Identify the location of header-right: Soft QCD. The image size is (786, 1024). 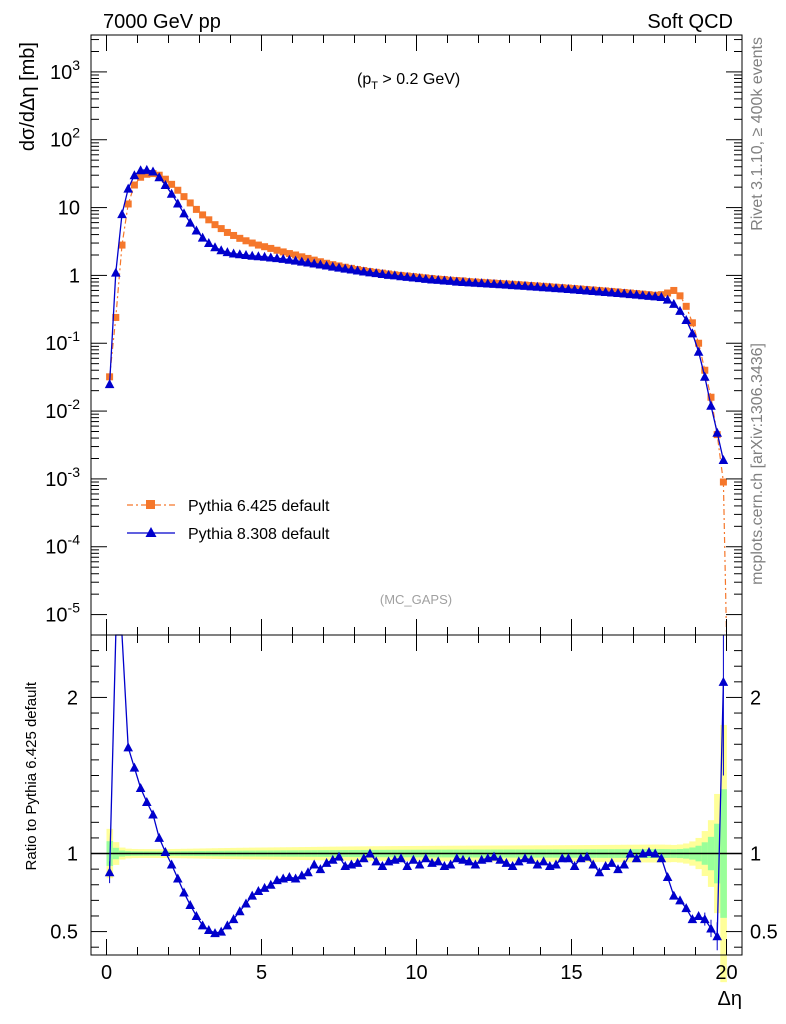
(690, 22).